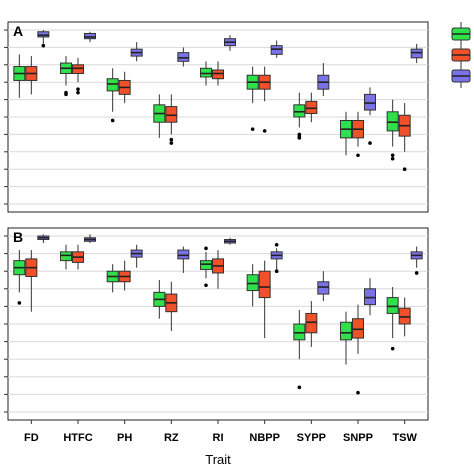 This screenshot has width=474, height=474. What do you see at coordinates (90, 36) in the screenshot?
I see `box-A-HTFC-2-box` at bounding box center [90, 36].